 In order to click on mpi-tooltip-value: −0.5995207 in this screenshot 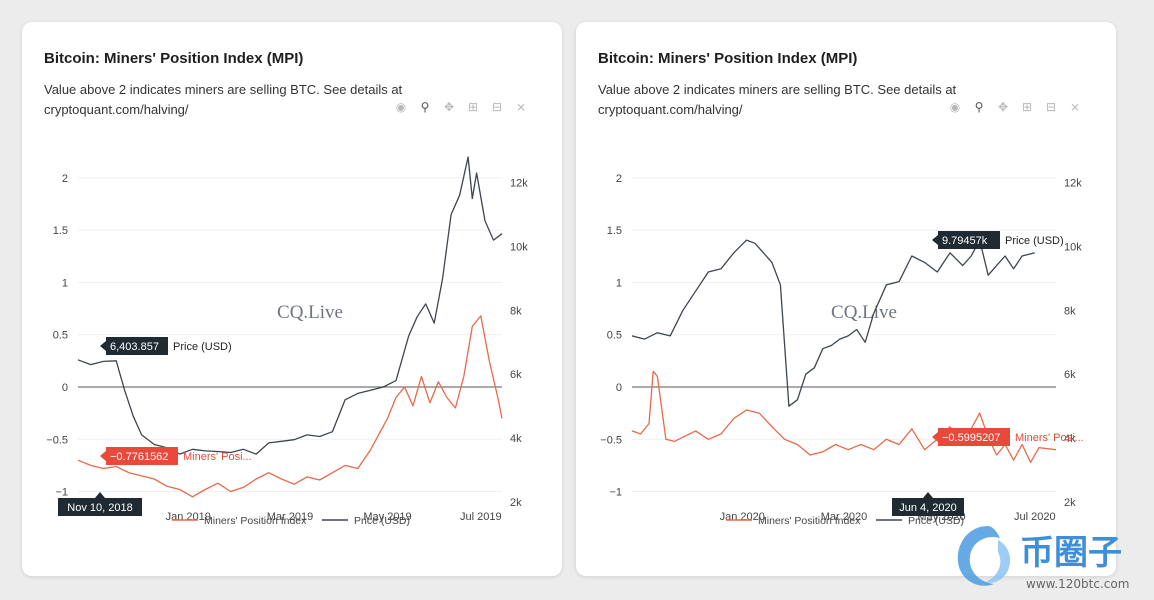, I will do `click(971, 438)`.